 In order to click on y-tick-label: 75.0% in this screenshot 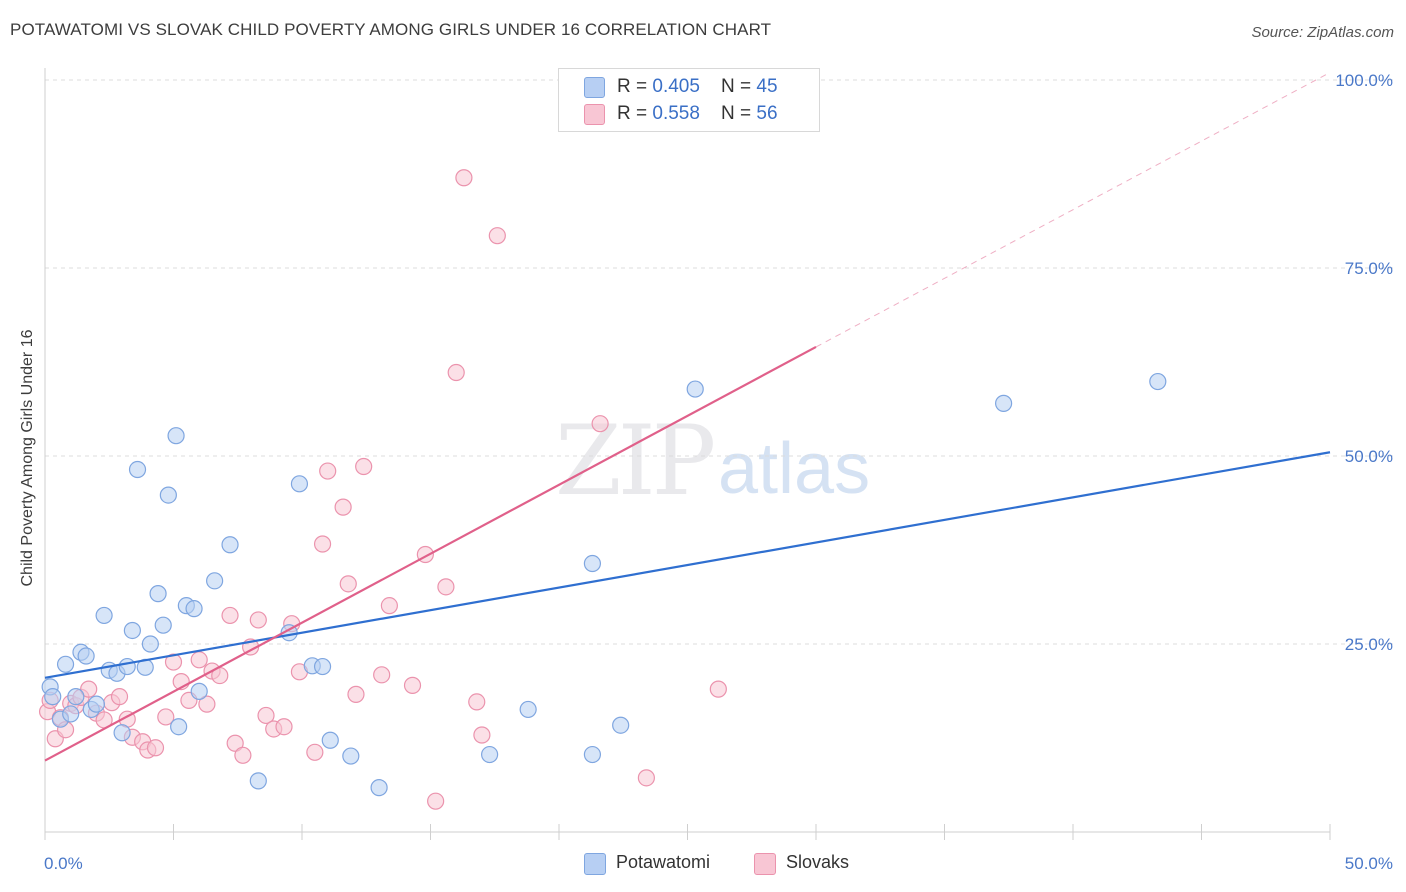, I will do `click(1369, 268)`.